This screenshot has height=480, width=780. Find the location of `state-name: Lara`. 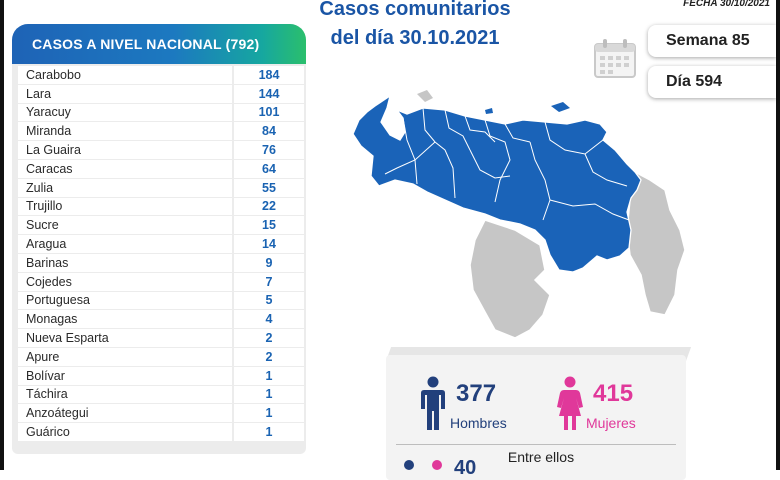

state-name: Lara is located at coordinates (39, 93).